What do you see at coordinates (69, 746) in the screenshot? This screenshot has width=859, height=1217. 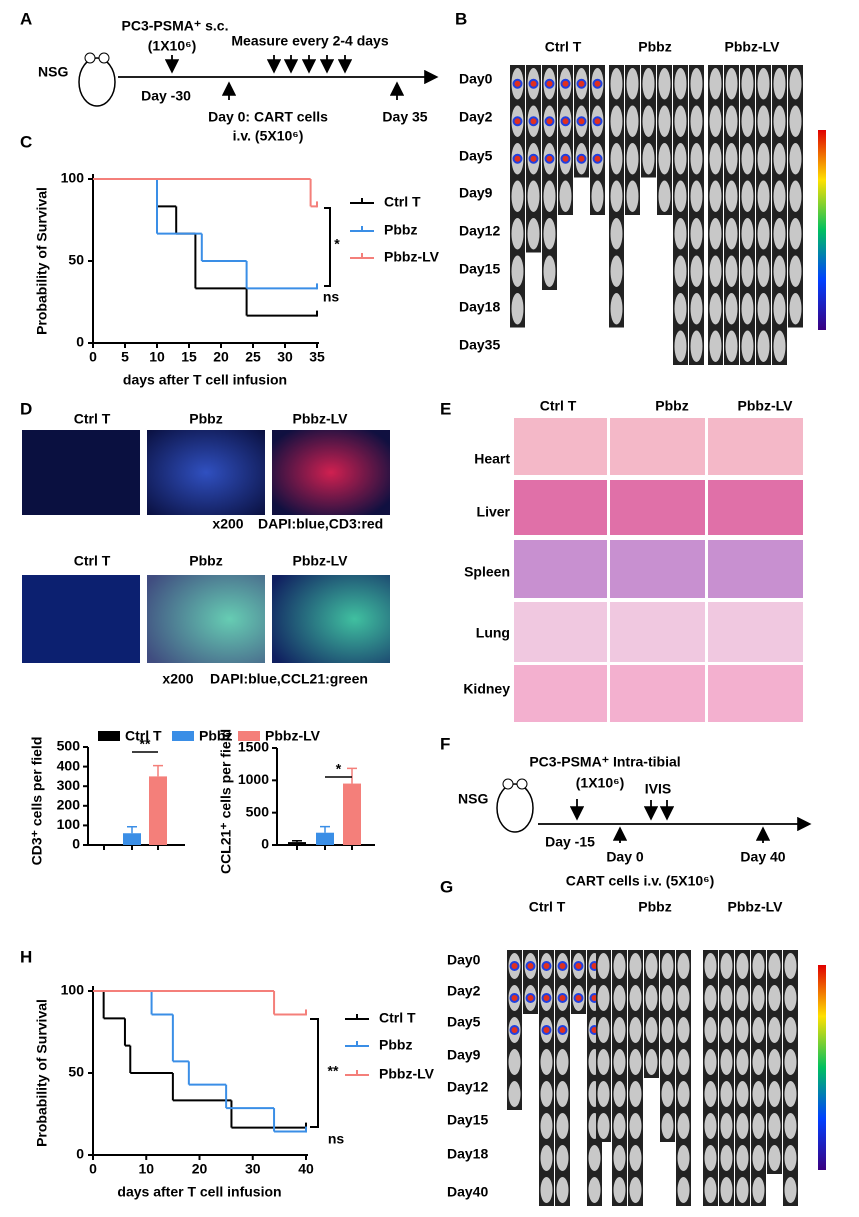 I see `y-tick-label: 500` at bounding box center [69, 746].